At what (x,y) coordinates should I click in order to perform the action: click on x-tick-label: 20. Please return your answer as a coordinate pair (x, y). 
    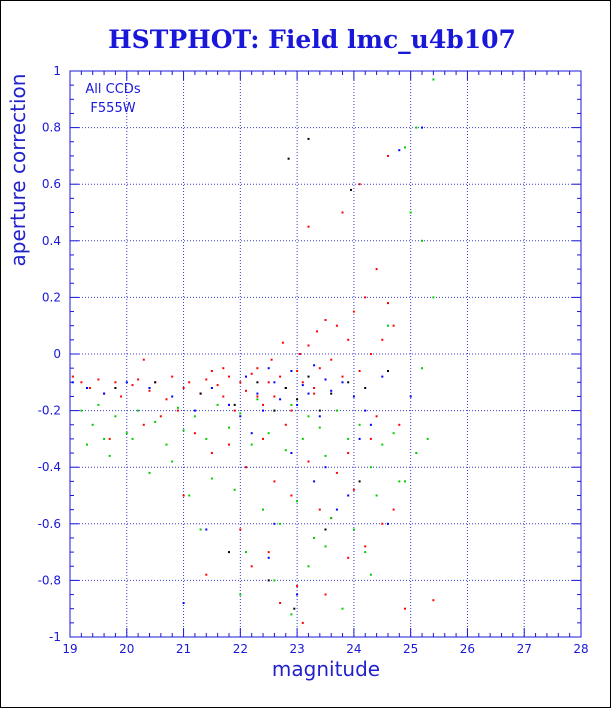
    Looking at the image, I should click on (126, 649).